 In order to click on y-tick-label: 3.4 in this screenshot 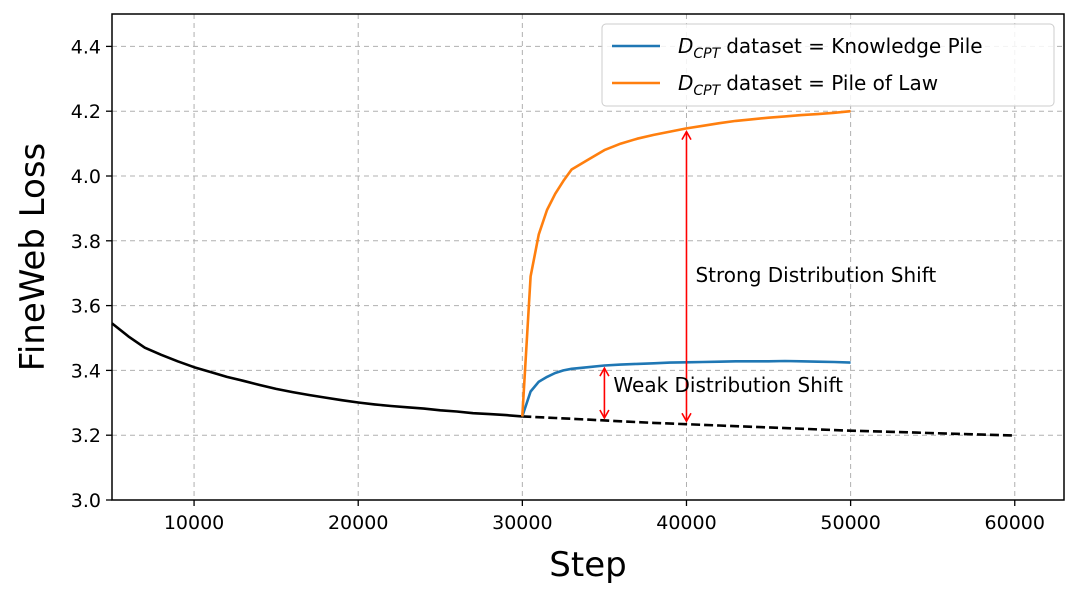, I will do `click(86, 371)`.